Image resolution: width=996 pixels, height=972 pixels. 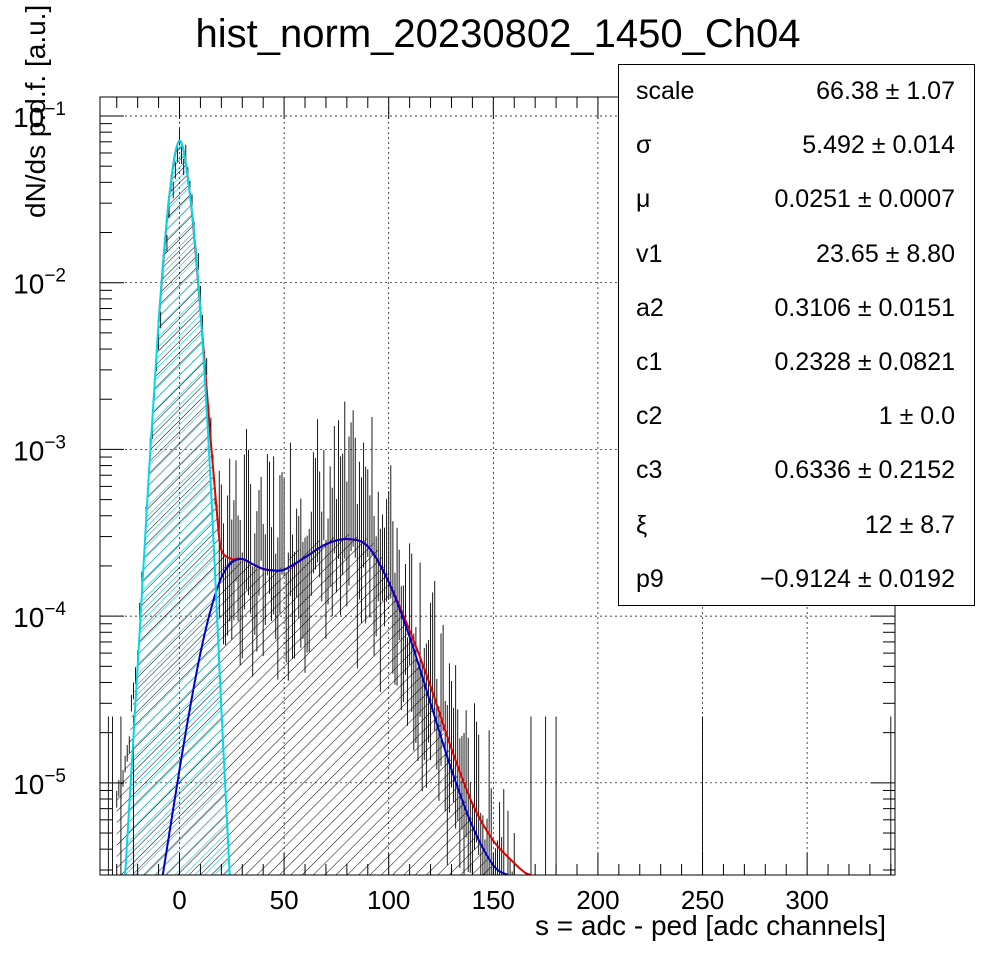 What do you see at coordinates (710, 925) in the screenshot?
I see `x-axis-title: s = adc - ped [adc channels]` at bounding box center [710, 925].